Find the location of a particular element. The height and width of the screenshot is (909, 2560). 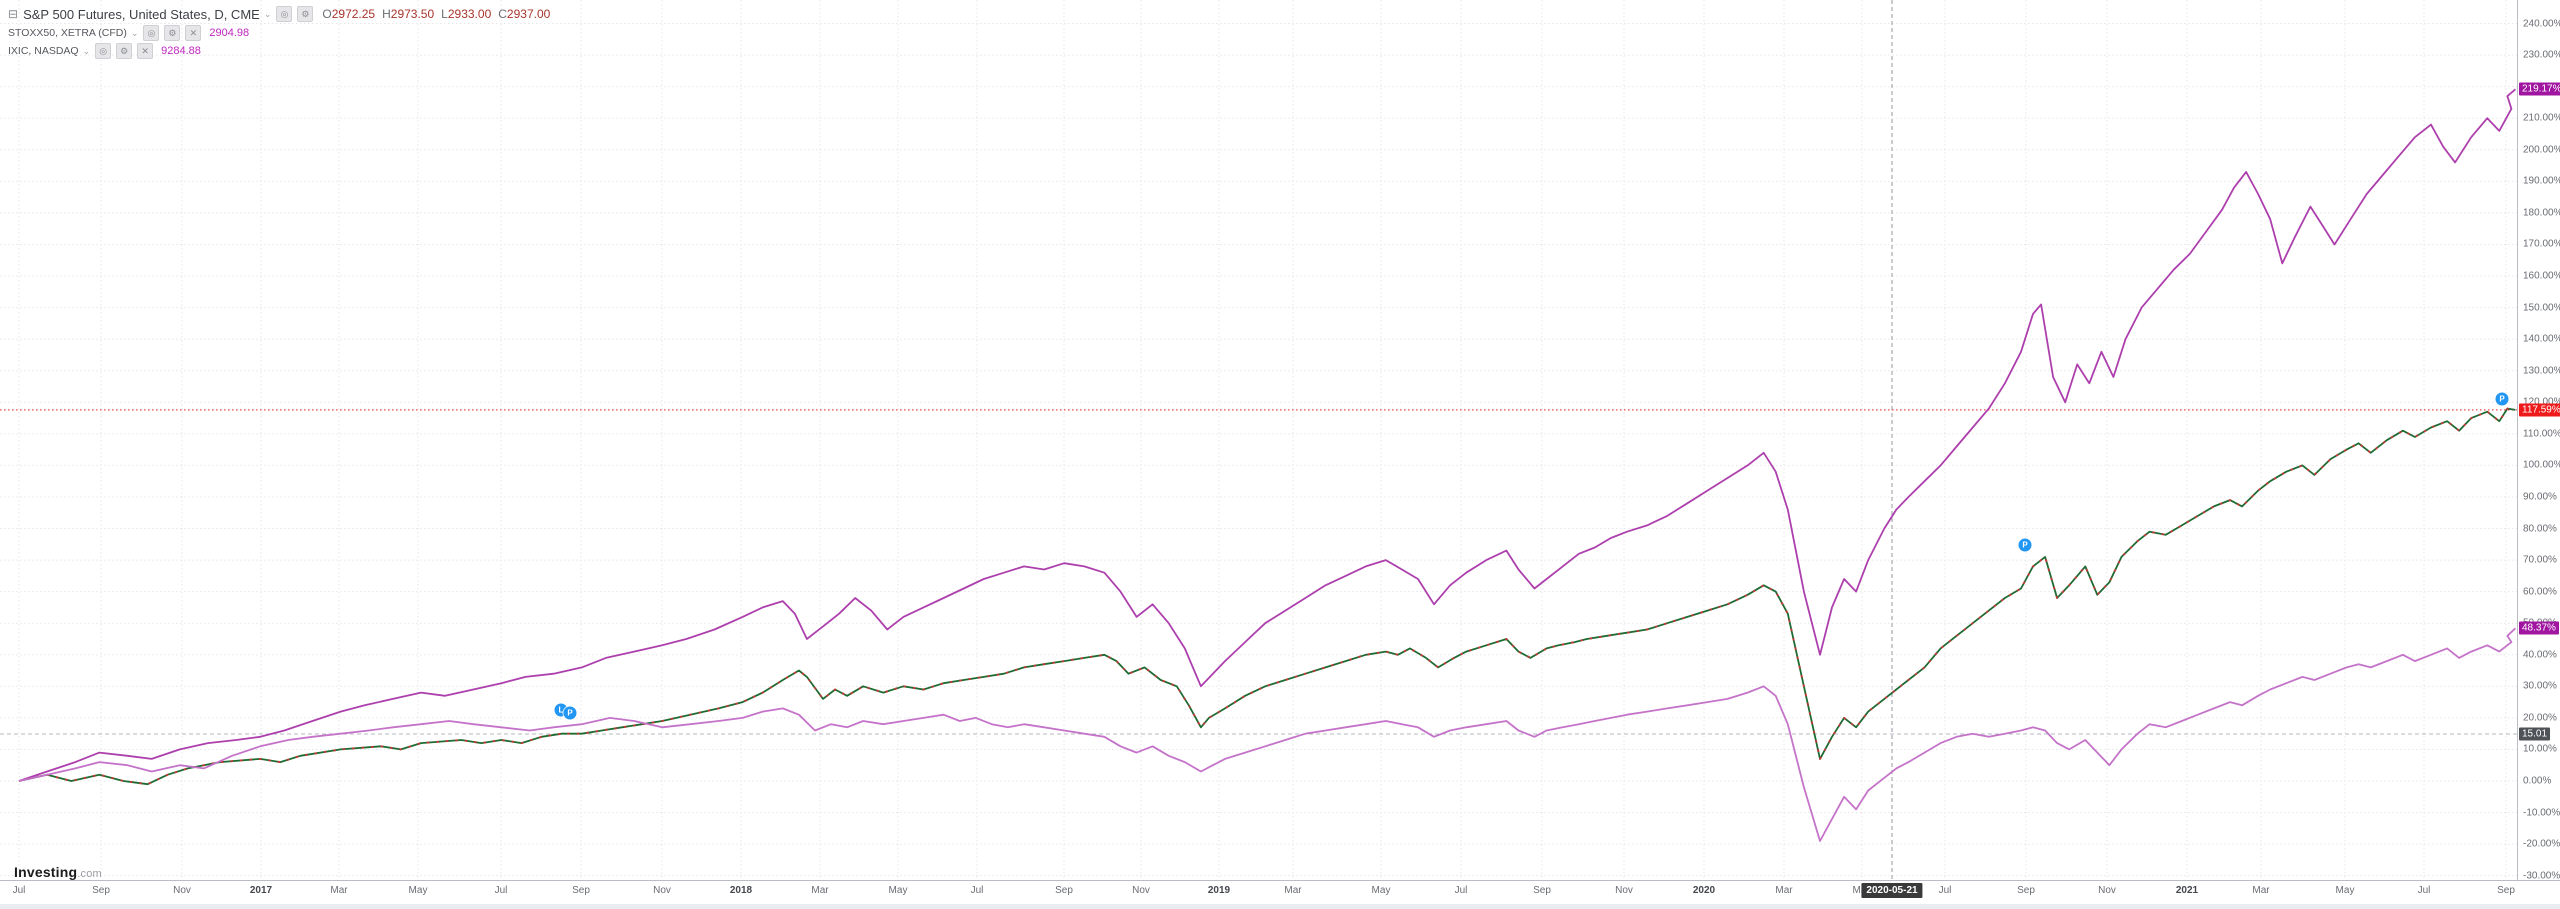

y-axis-label: 210.00% is located at coordinates (2541, 118).